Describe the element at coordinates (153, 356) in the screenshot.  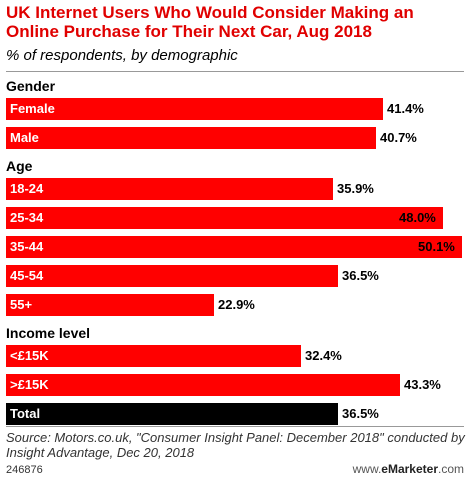
I see `bar: <£15K` at that location.